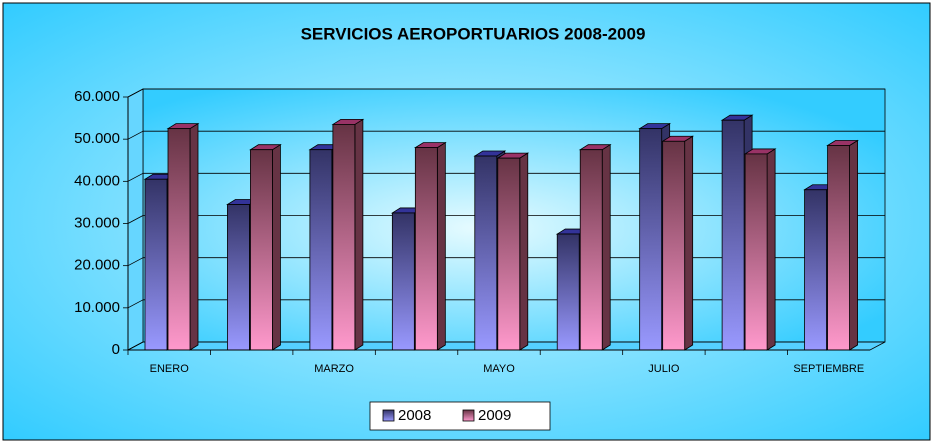  I want to click on y-tick-label: 20.000, so click(97, 265).